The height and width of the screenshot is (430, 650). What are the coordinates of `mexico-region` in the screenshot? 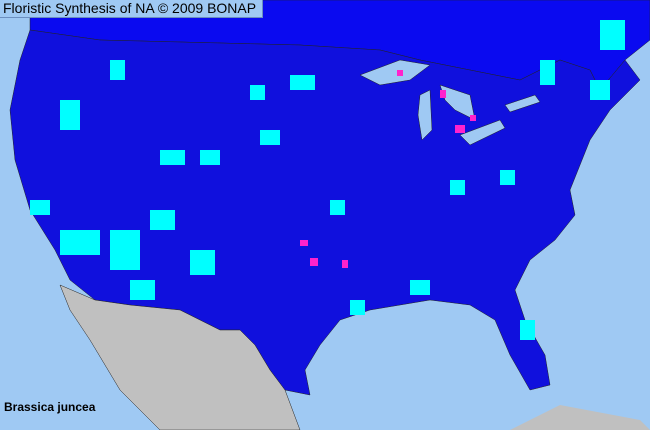 It's located at (180, 357).